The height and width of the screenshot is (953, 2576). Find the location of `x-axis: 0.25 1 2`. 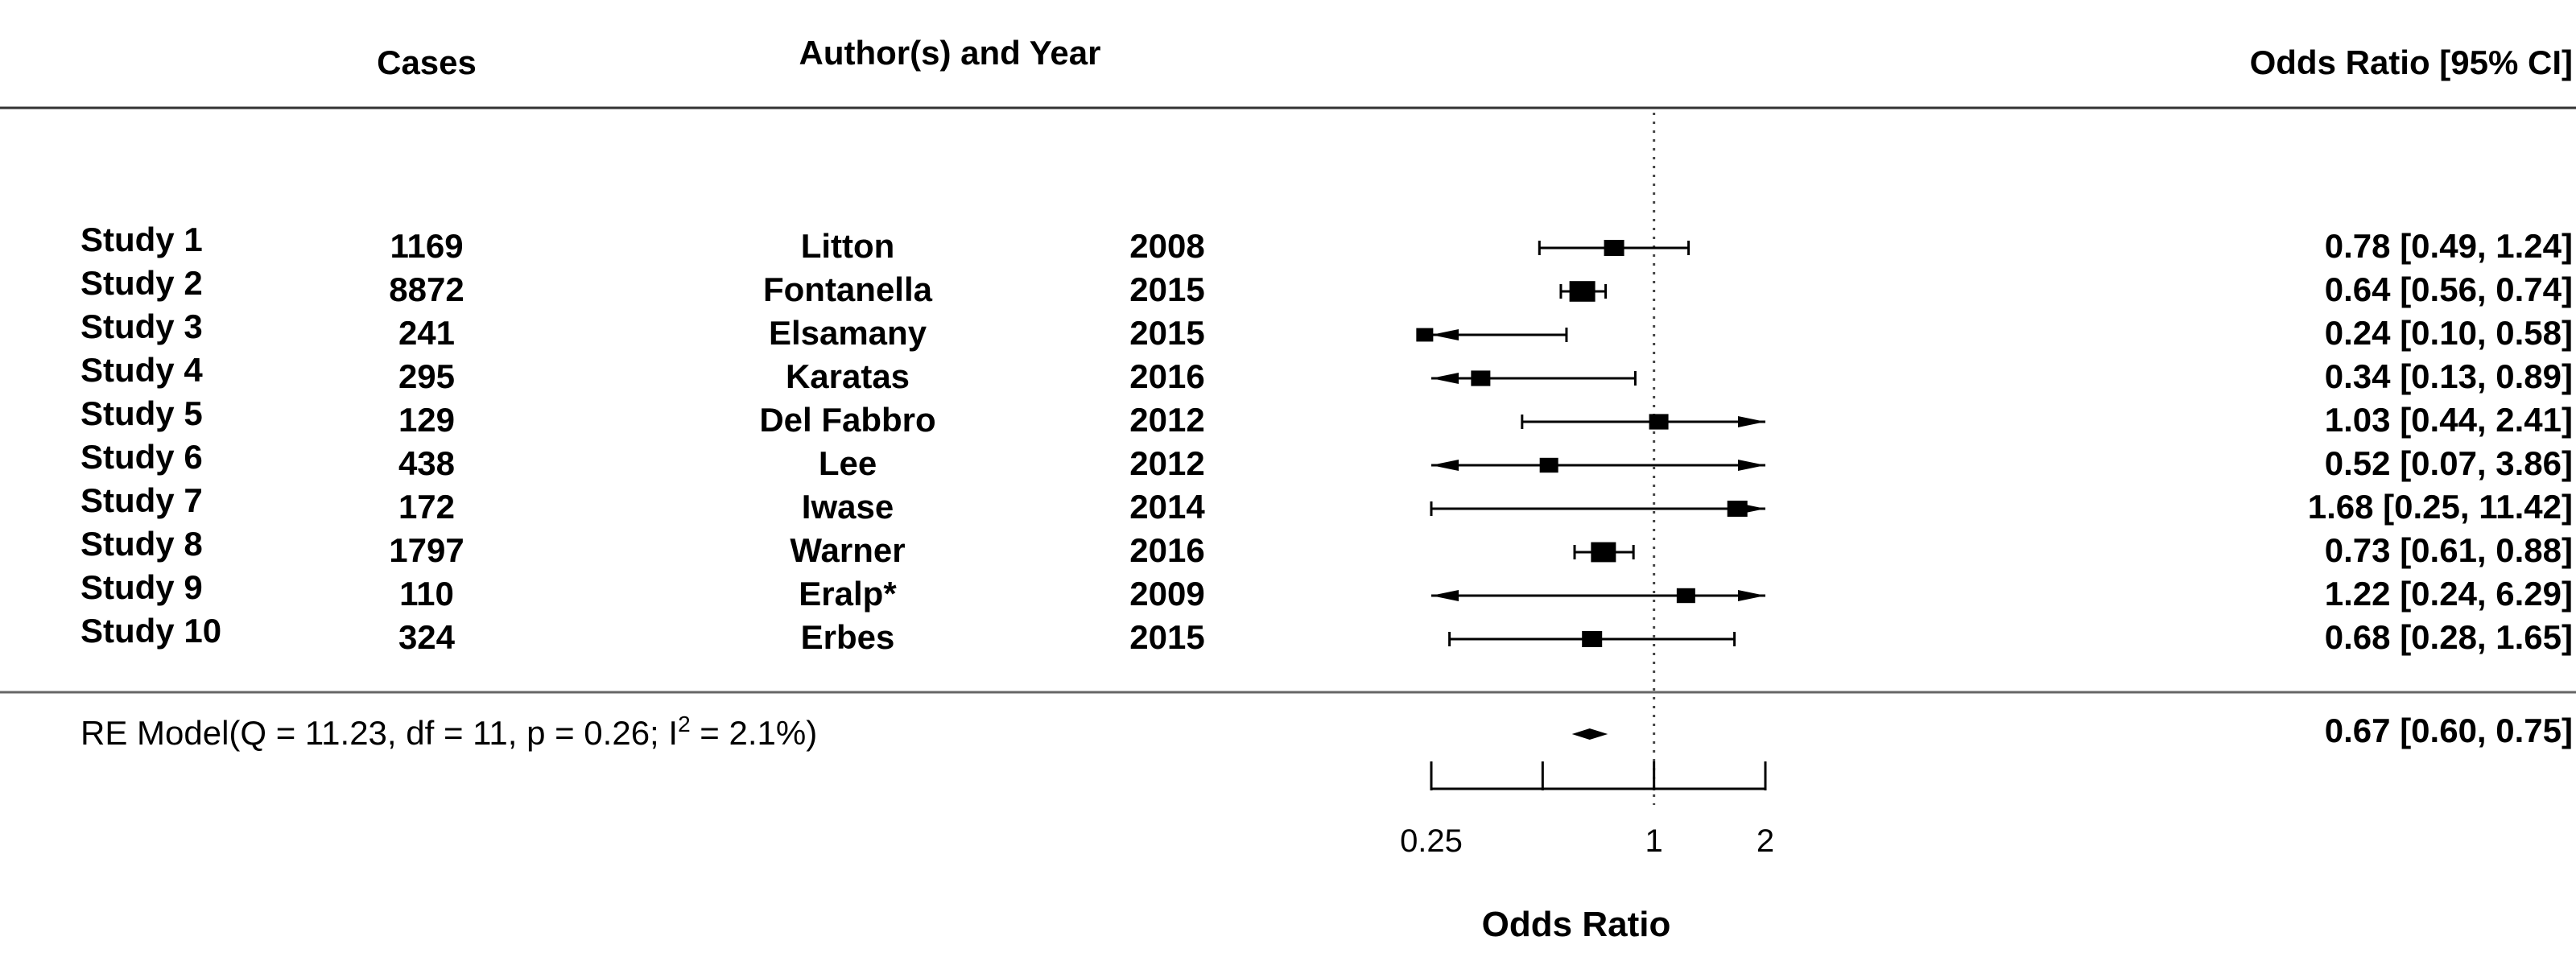

x-axis: 0.25 1 2 is located at coordinates (1587, 810).